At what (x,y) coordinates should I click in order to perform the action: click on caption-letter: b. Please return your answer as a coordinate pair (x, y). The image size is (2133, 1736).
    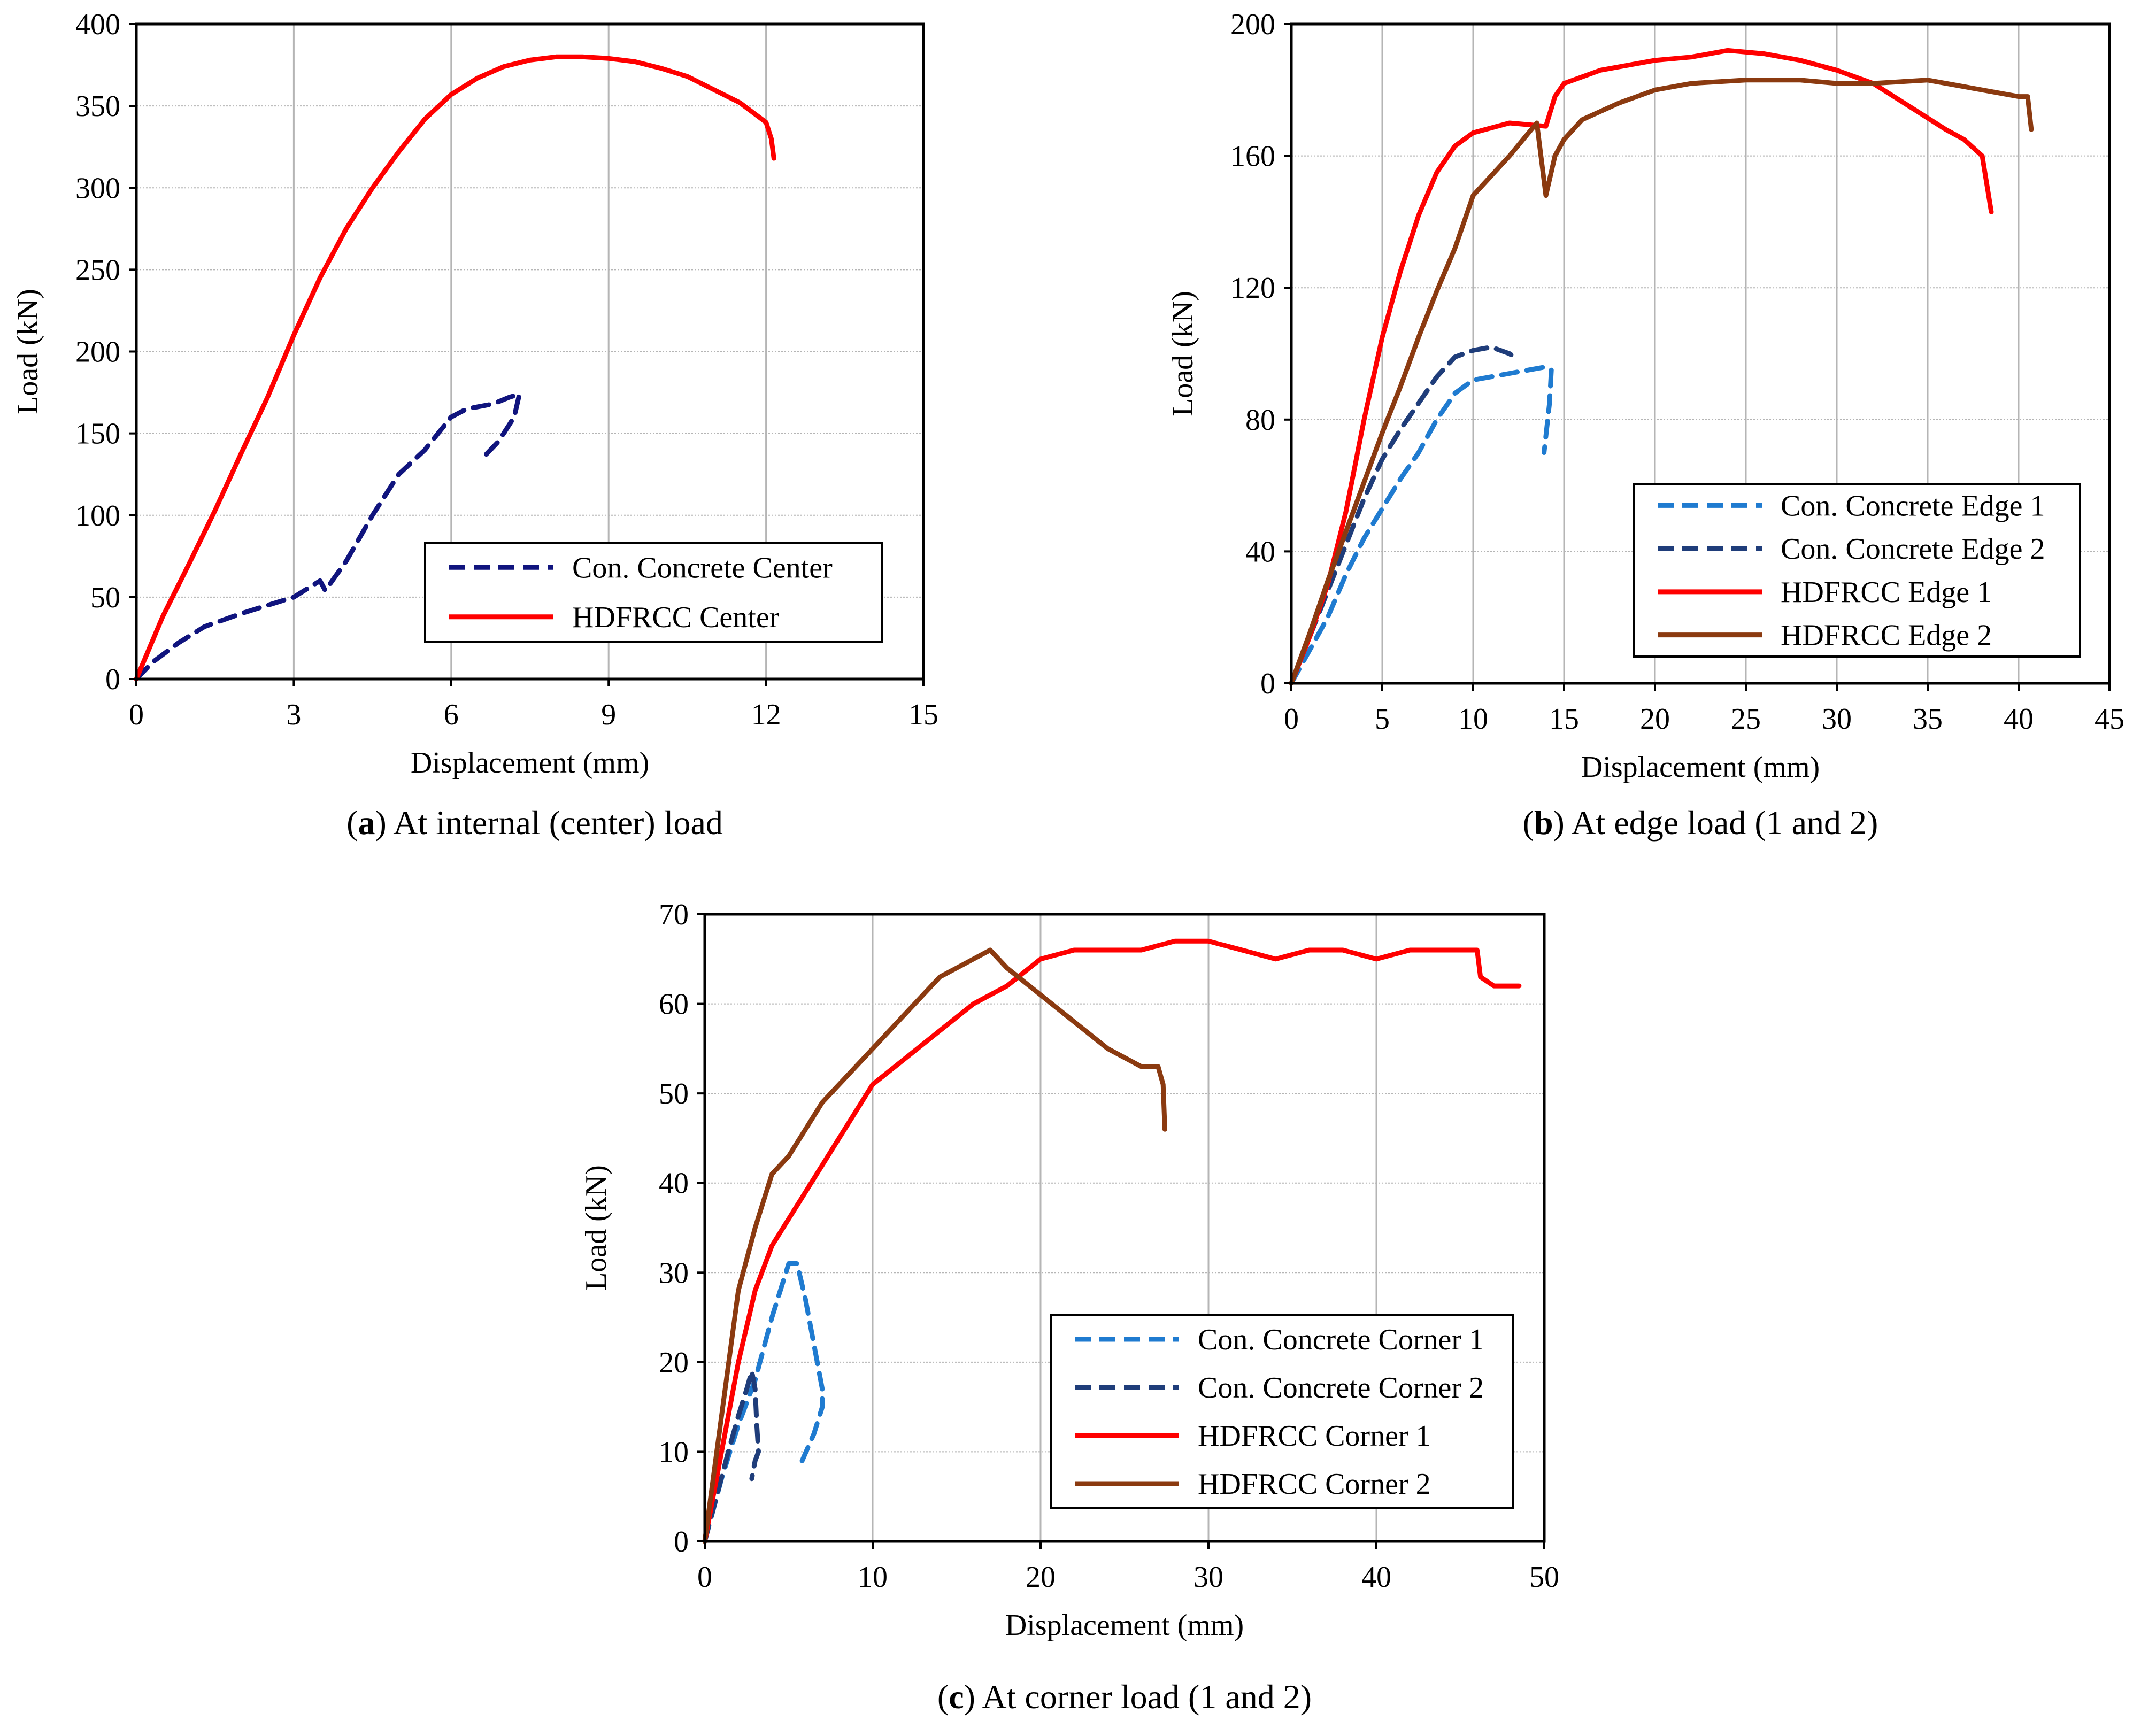
    Looking at the image, I should click on (1544, 823).